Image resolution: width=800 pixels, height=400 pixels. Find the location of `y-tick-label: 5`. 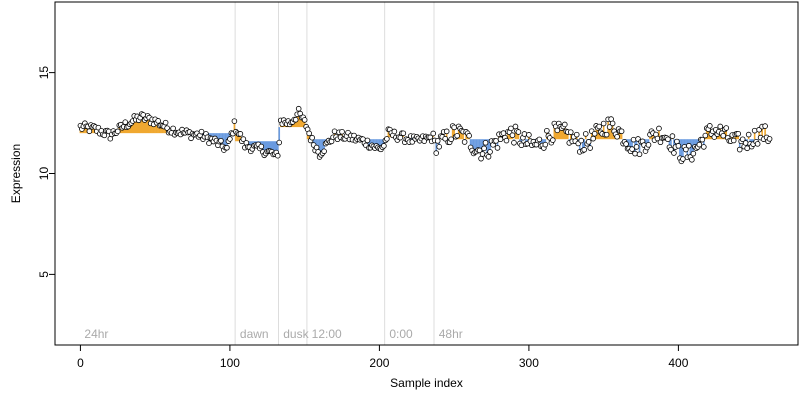

y-tick-label: 5 is located at coordinates (44, 274).